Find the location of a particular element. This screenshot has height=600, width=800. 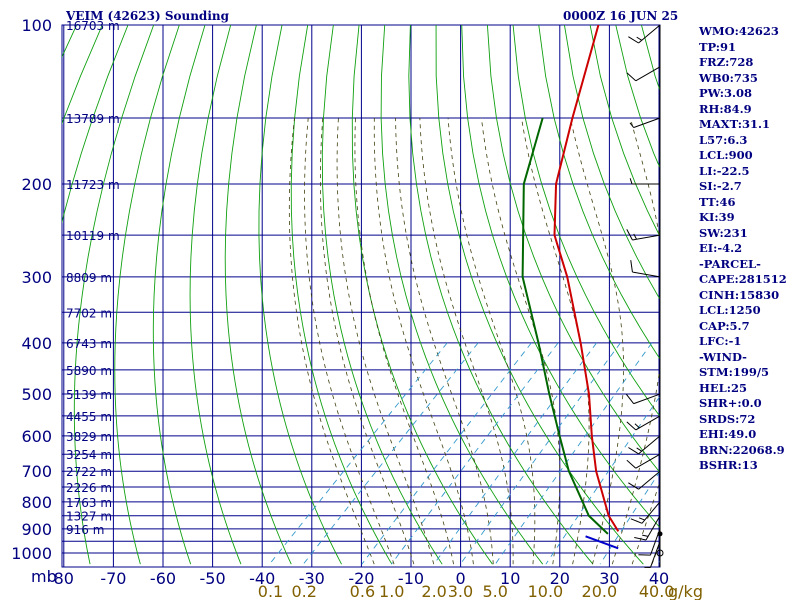

index-item: PW:3.08 is located at coordinates (726, 93).